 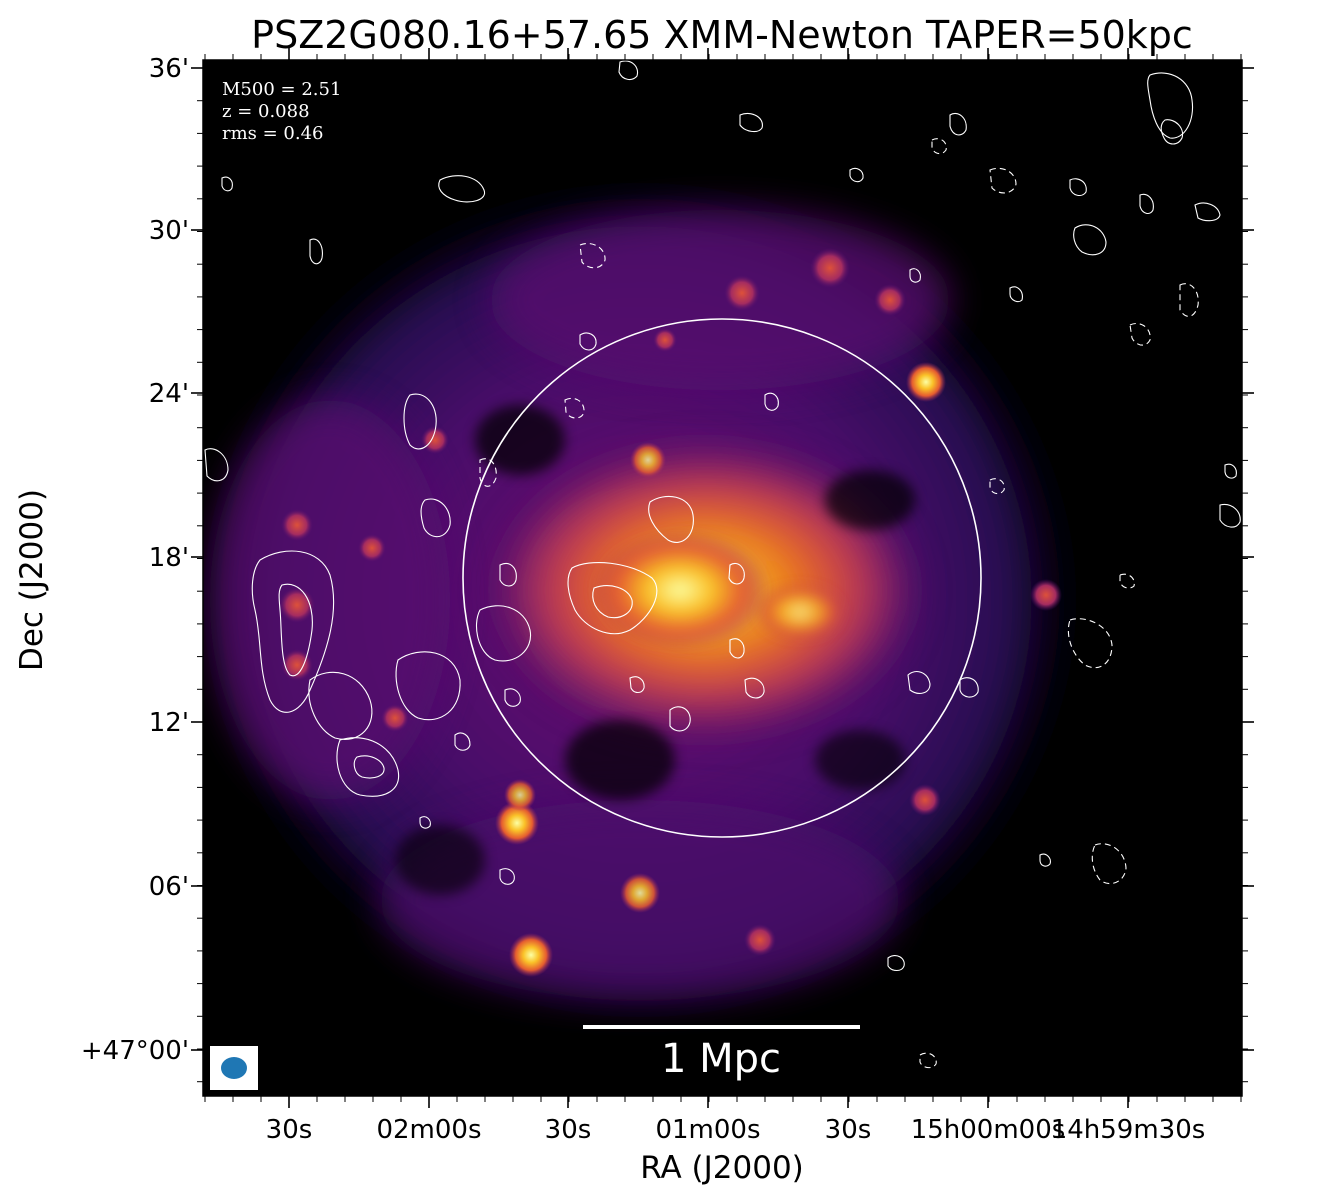 What do you see at coordinates (266, 111) in the screenshot?
I see `info-redshift: z = 0.088` at bounding box center [266, 111].